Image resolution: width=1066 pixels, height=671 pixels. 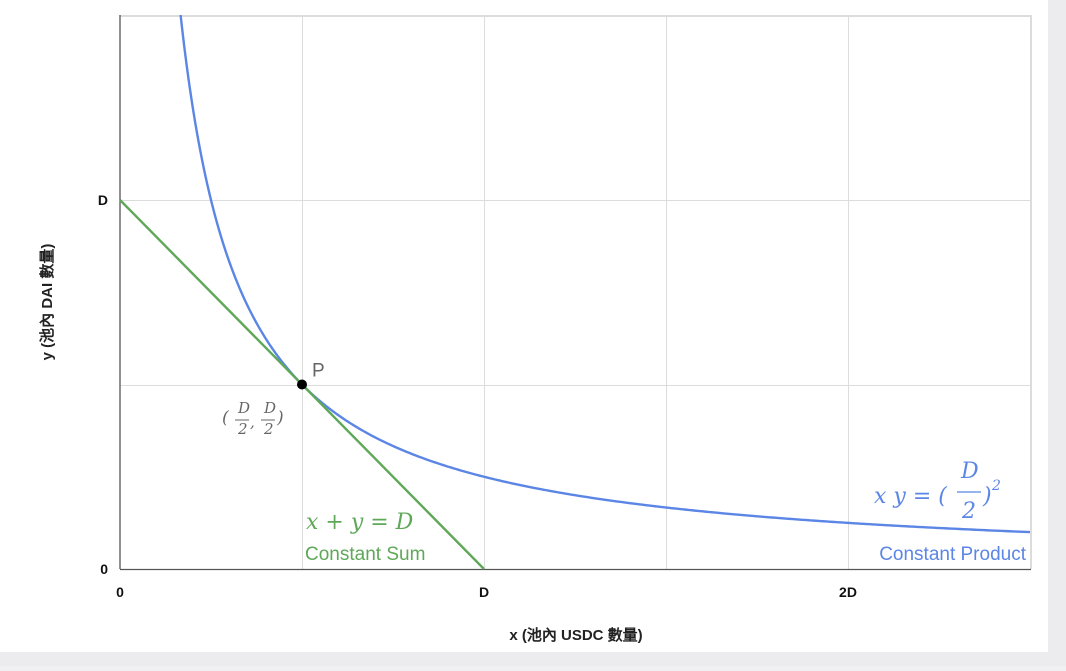 What do you see at coordinates (365, 554) in the screenshot?
I see `constant-sum-label: Constant Sum` at bounding box center [365, 554].